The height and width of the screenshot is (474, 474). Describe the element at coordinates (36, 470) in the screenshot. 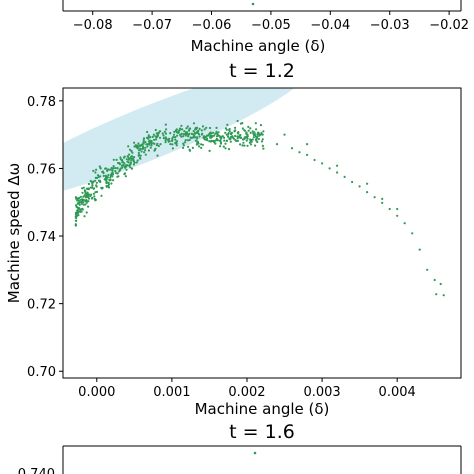

I see `bottom-panel-partial-tick-label: 0.740` at that location.